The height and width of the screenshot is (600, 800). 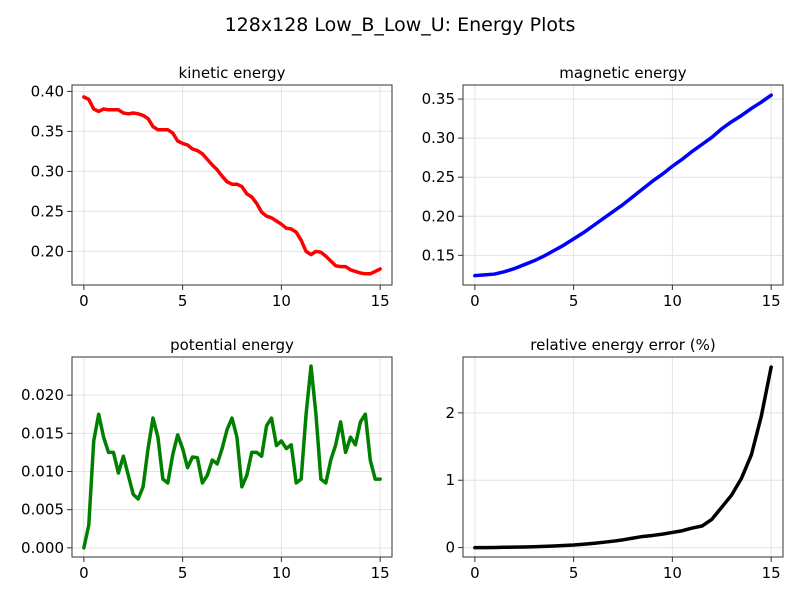 What do you see at coordinates (623, 73) in the screenshot?
I see `axes-title: magnetic energy` at bounding box center [623, 73].